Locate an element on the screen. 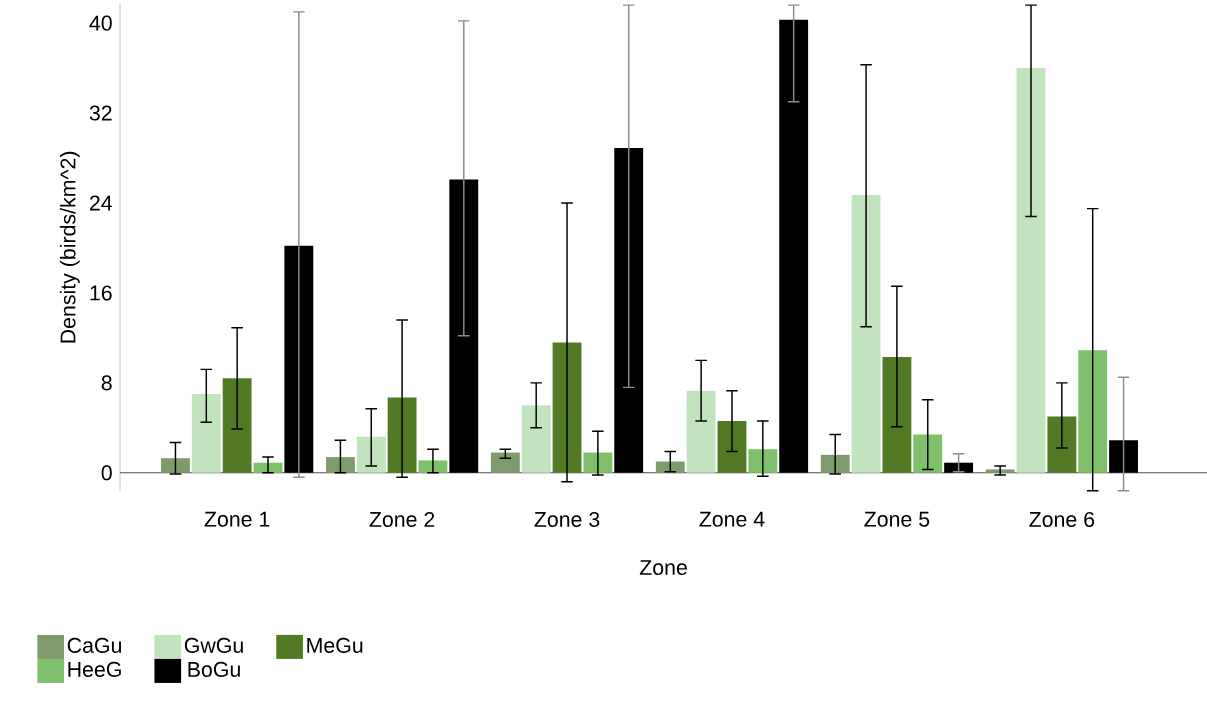 Image resolution: width=1207 pixels, height=724 pixels. y-tick-label: 32 is located at coordinates (100, 113).